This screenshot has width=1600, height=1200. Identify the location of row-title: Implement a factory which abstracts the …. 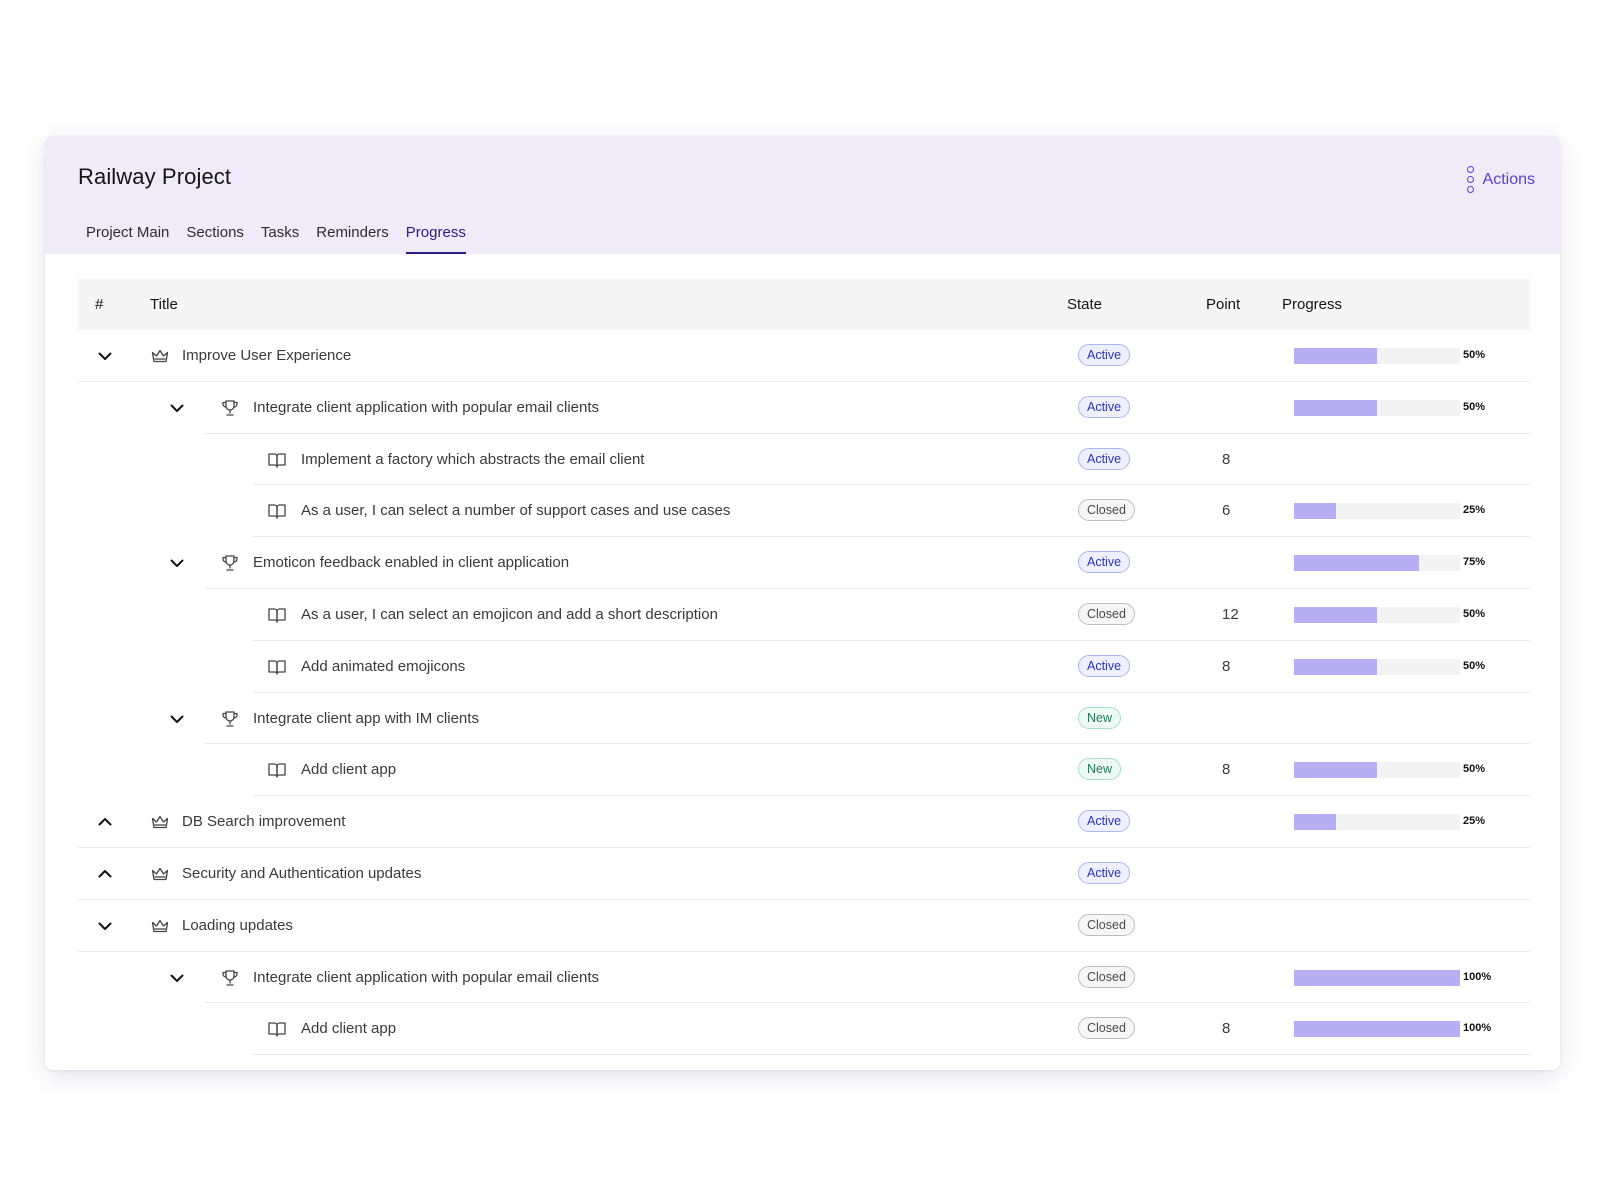
(473, 459).